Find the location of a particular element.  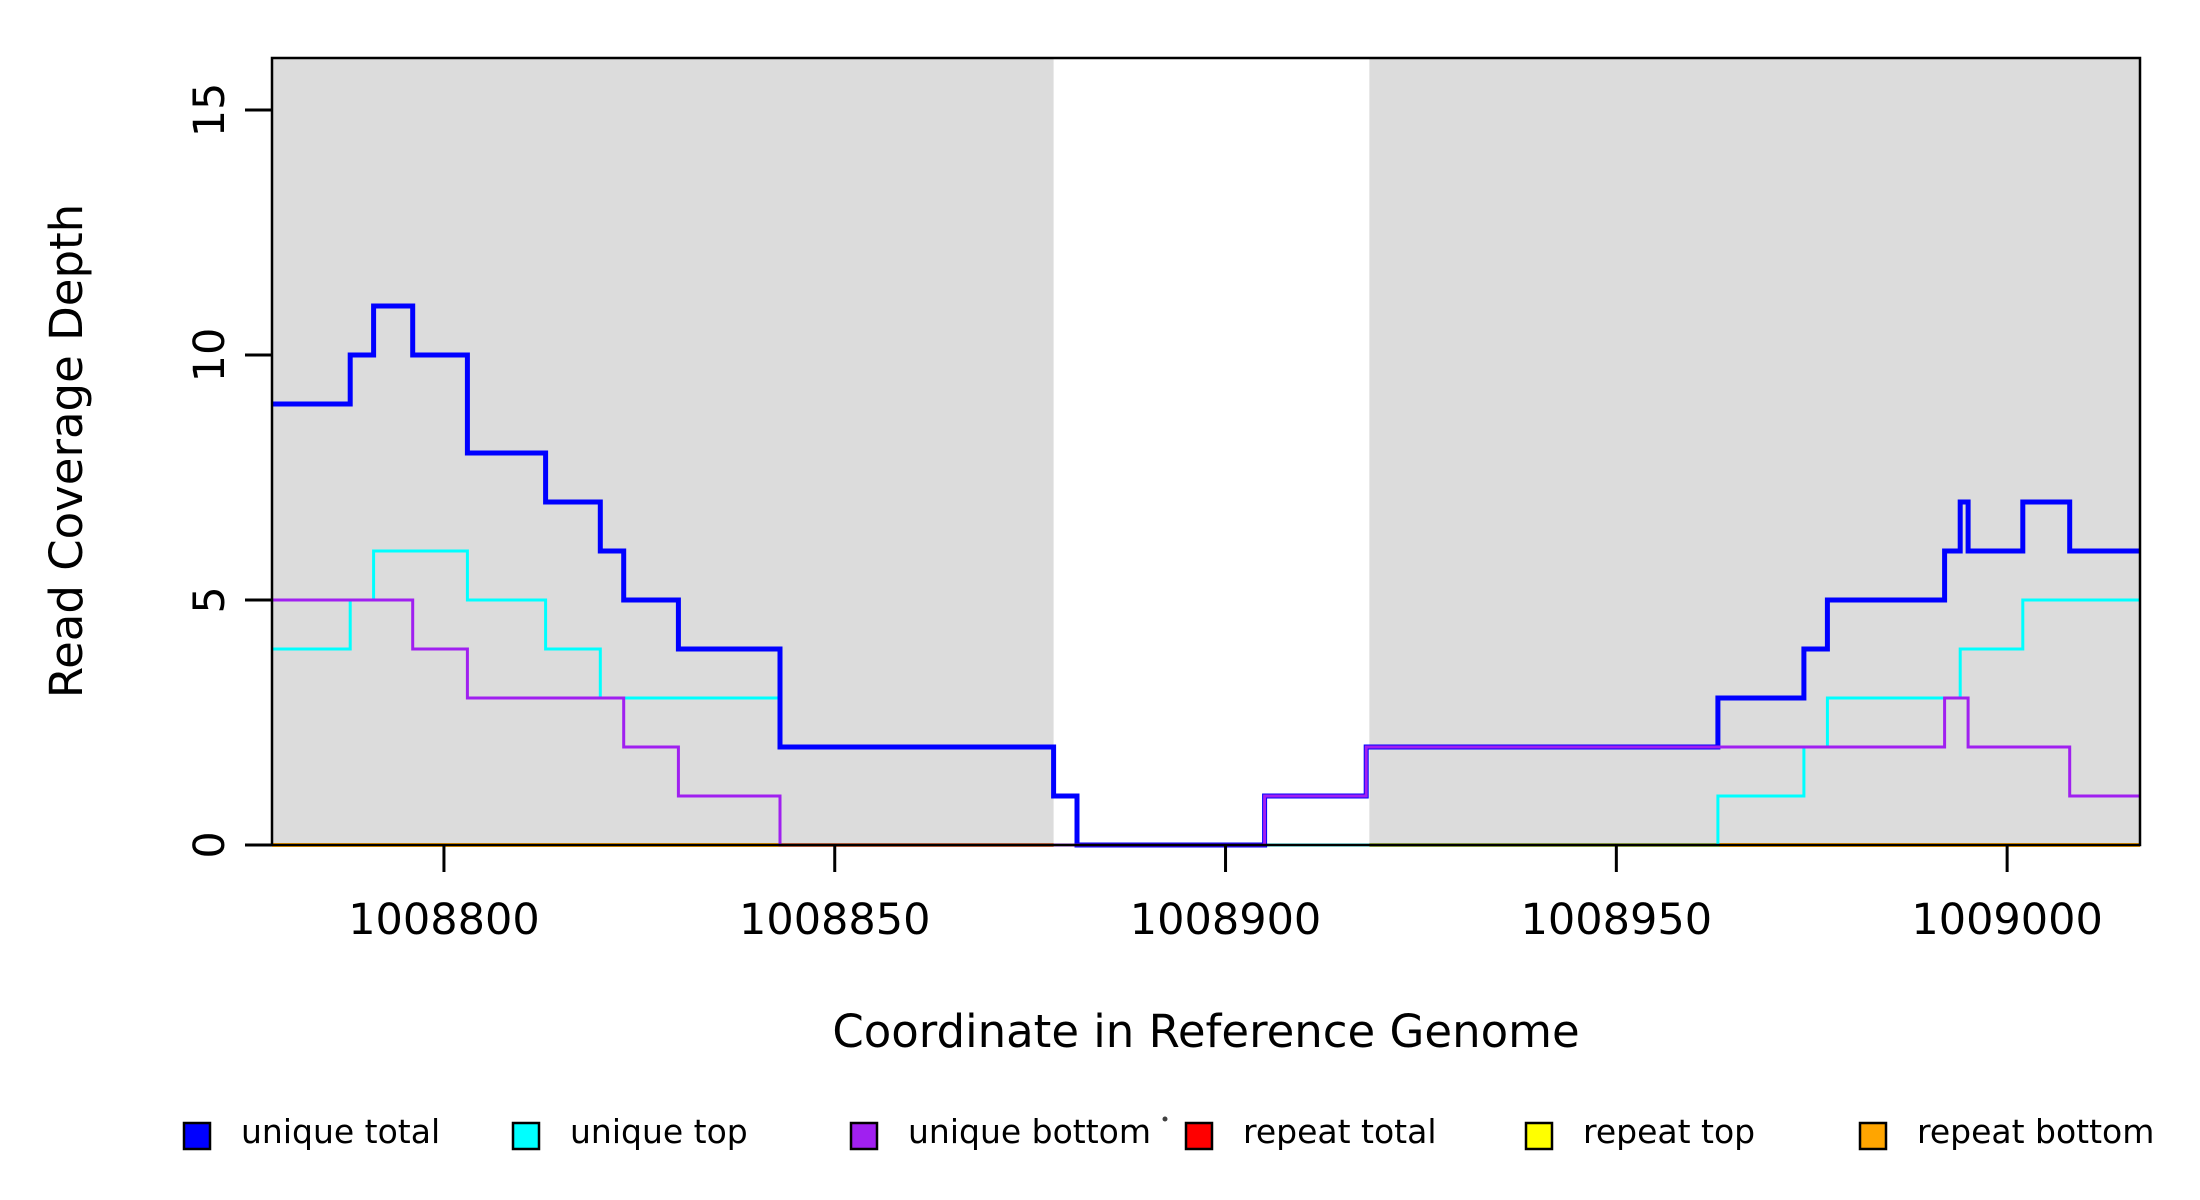

legend-label: repeat total is located at coordinates (1340, 1131).